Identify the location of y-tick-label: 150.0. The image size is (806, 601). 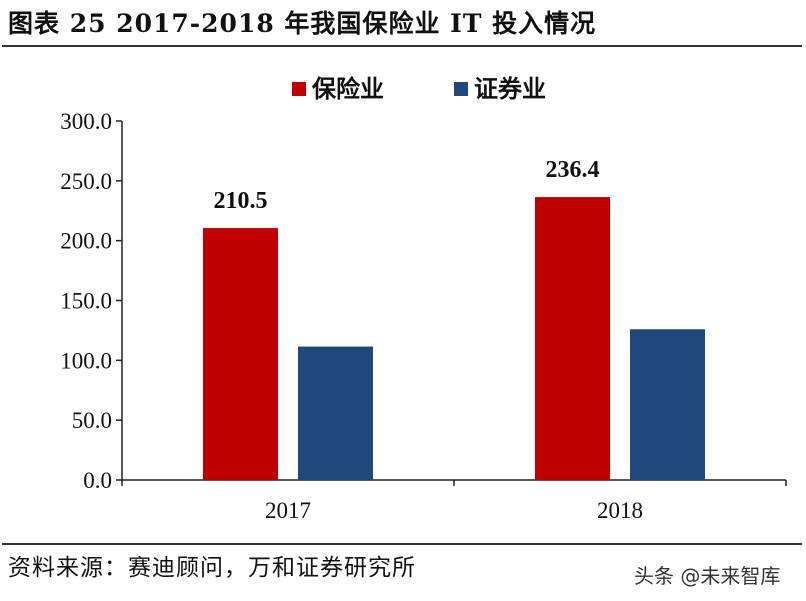
(86, 301).